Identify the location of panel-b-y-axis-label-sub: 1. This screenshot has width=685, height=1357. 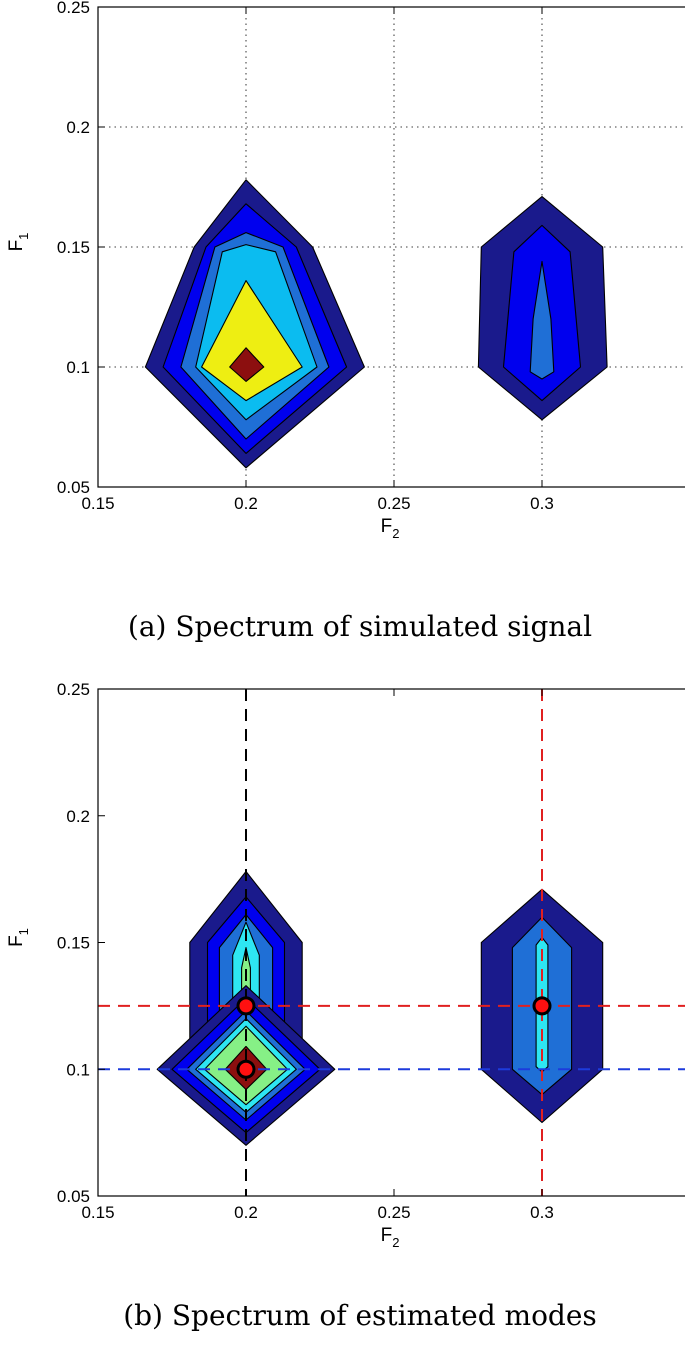
(23, 931).